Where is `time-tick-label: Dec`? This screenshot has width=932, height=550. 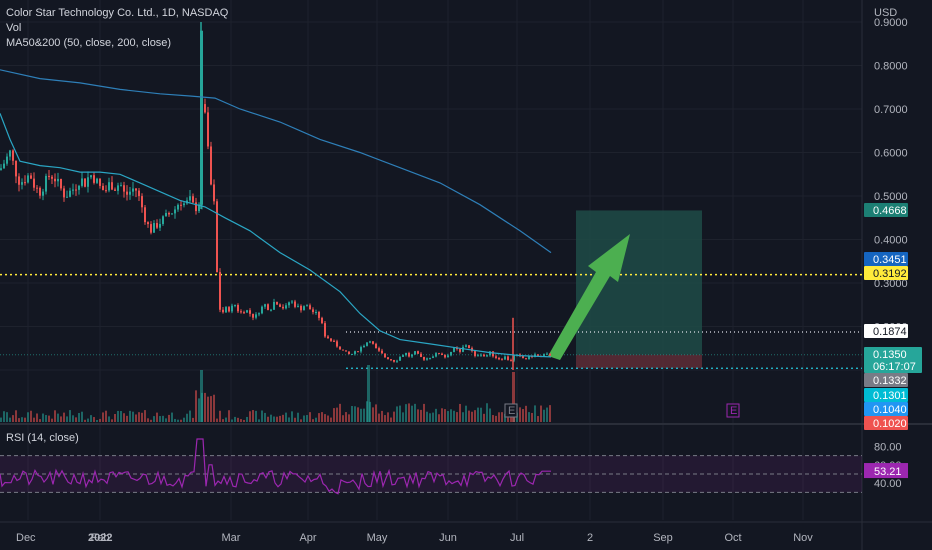 time-tick-label: Dec is located at coordinates (26, 538).